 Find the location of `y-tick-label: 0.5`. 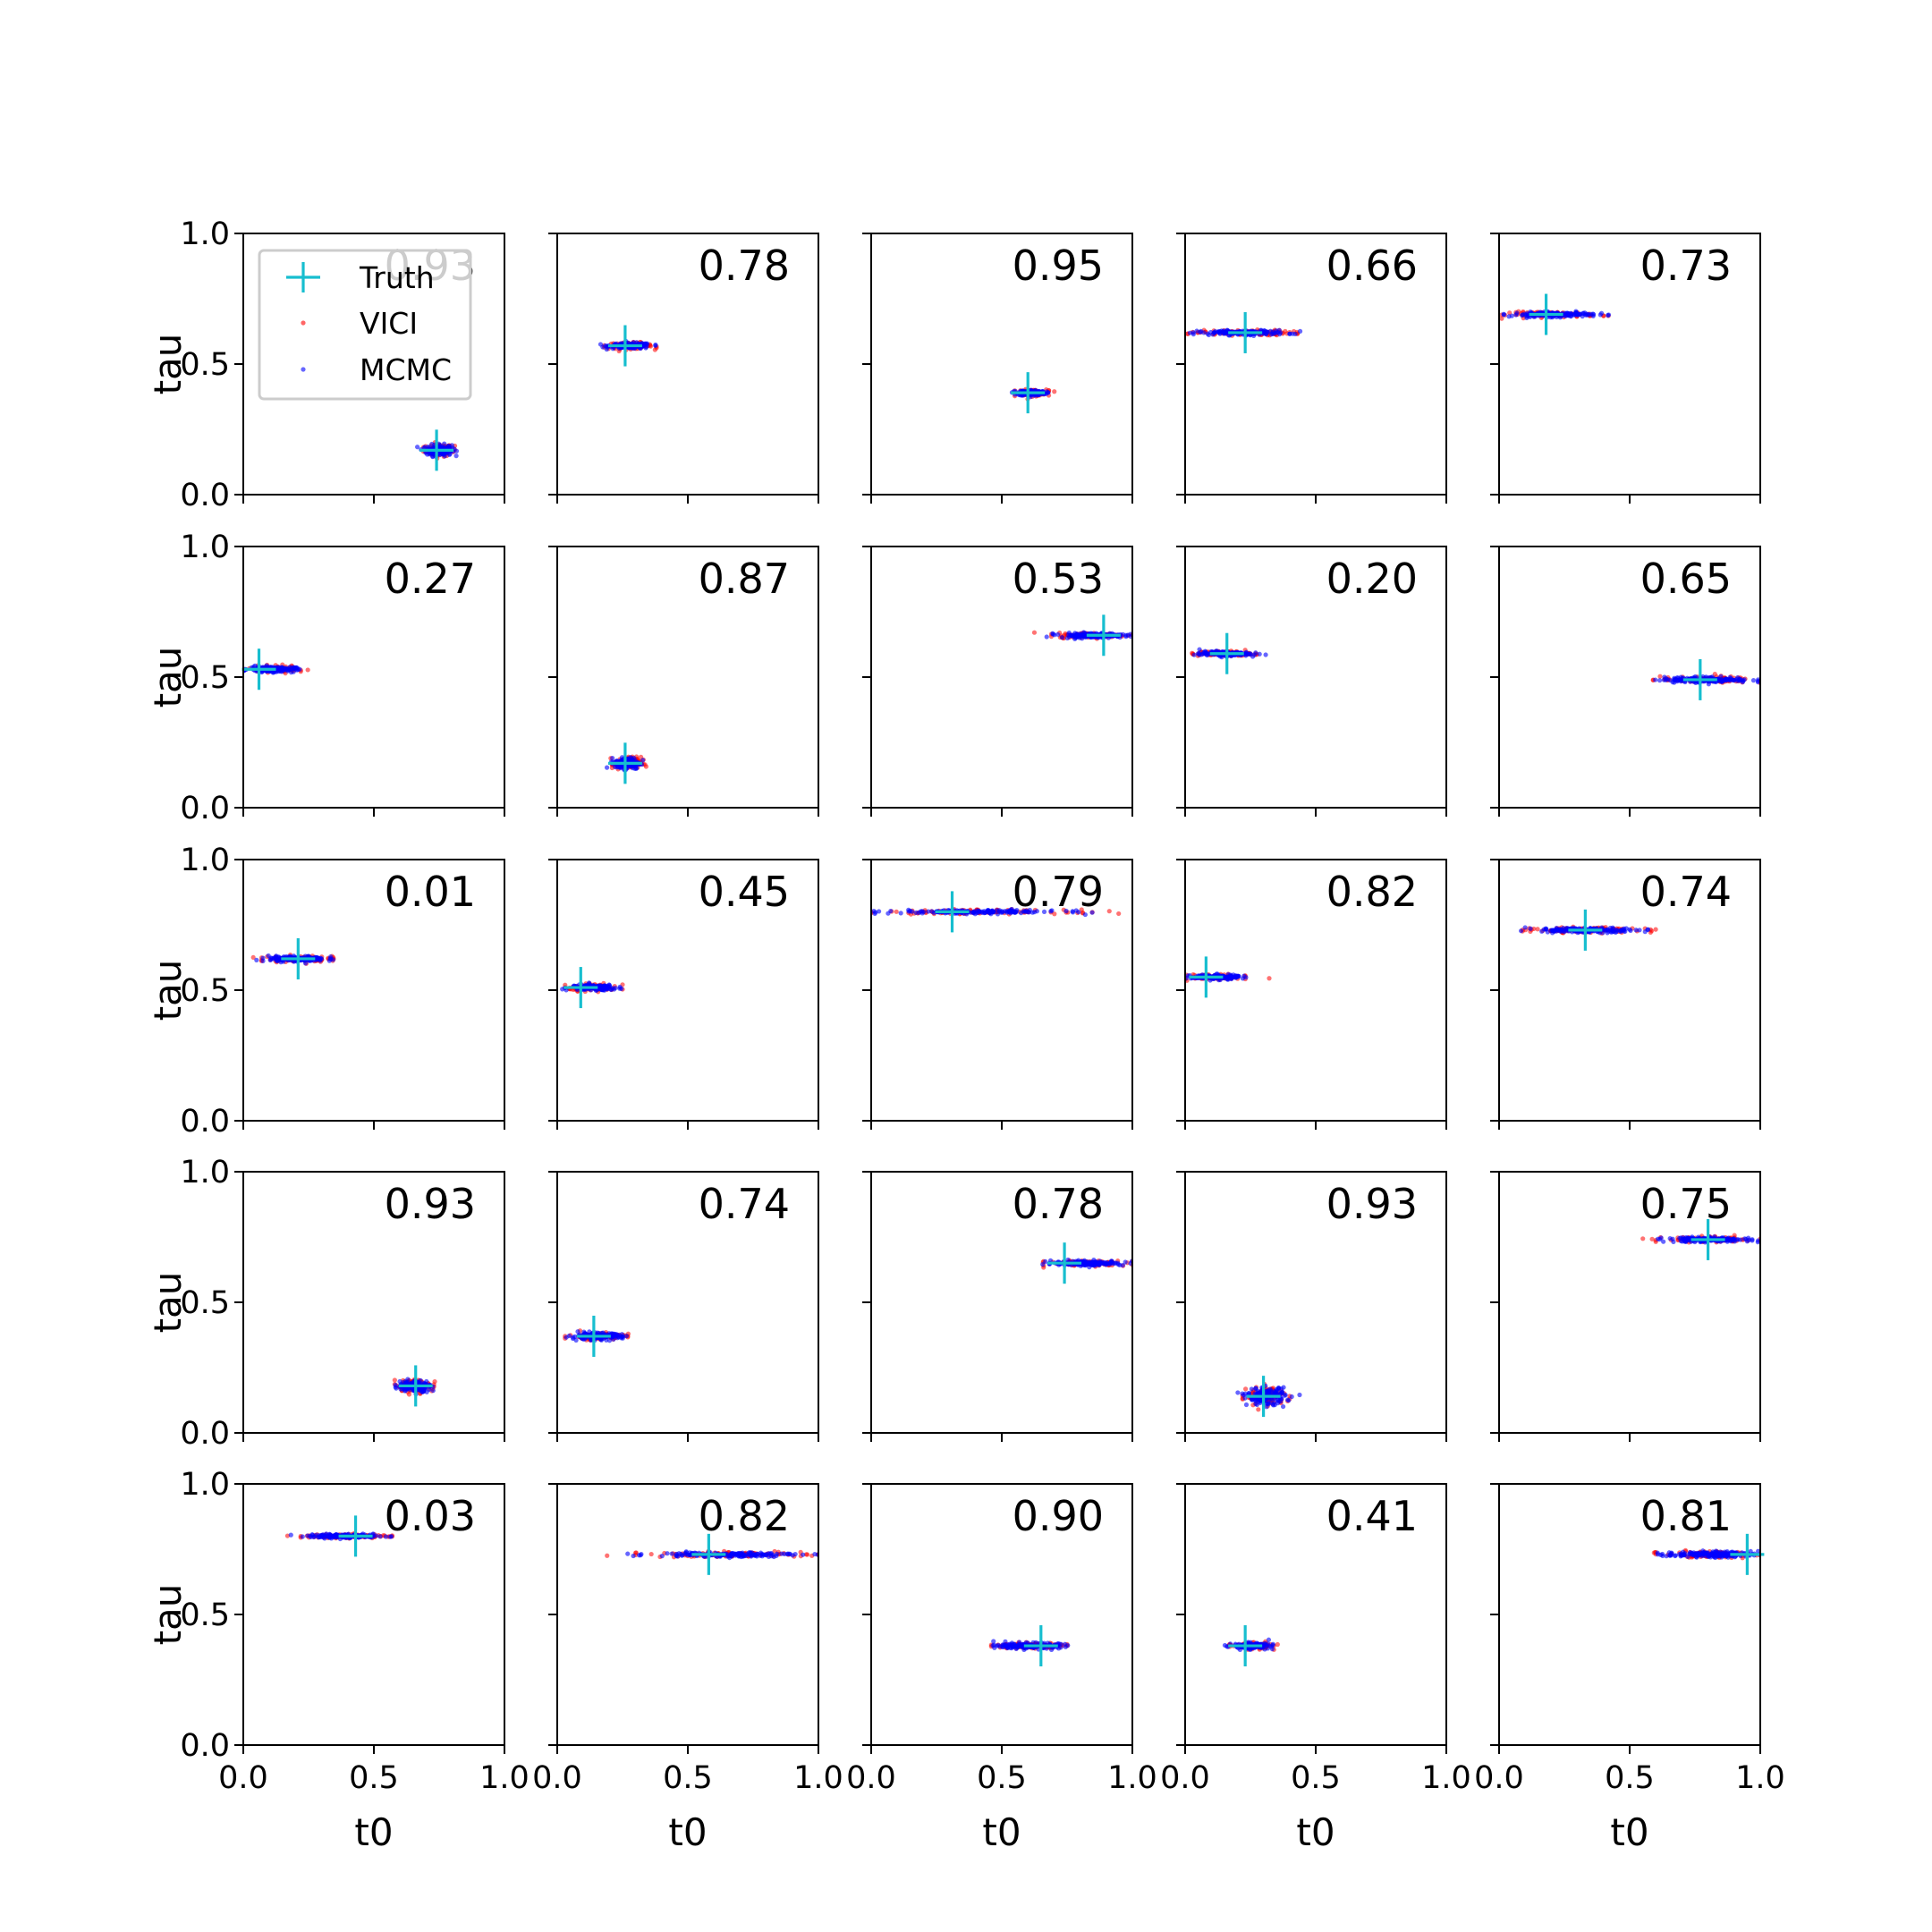

y-tick-label: 0.5 is located at coordinates (205, 991).